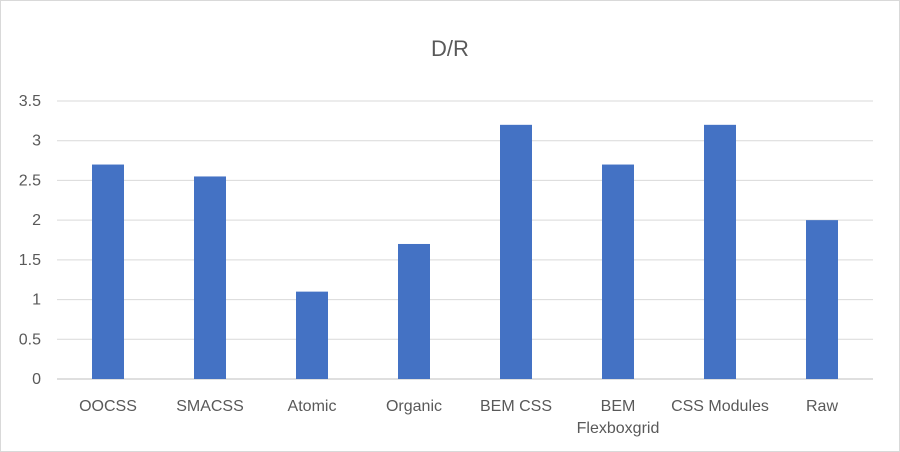  What do you see at coordinates (36, 379) in the screenshot?
I see `y-tick-label: 0` at bounding box center [36, 379].